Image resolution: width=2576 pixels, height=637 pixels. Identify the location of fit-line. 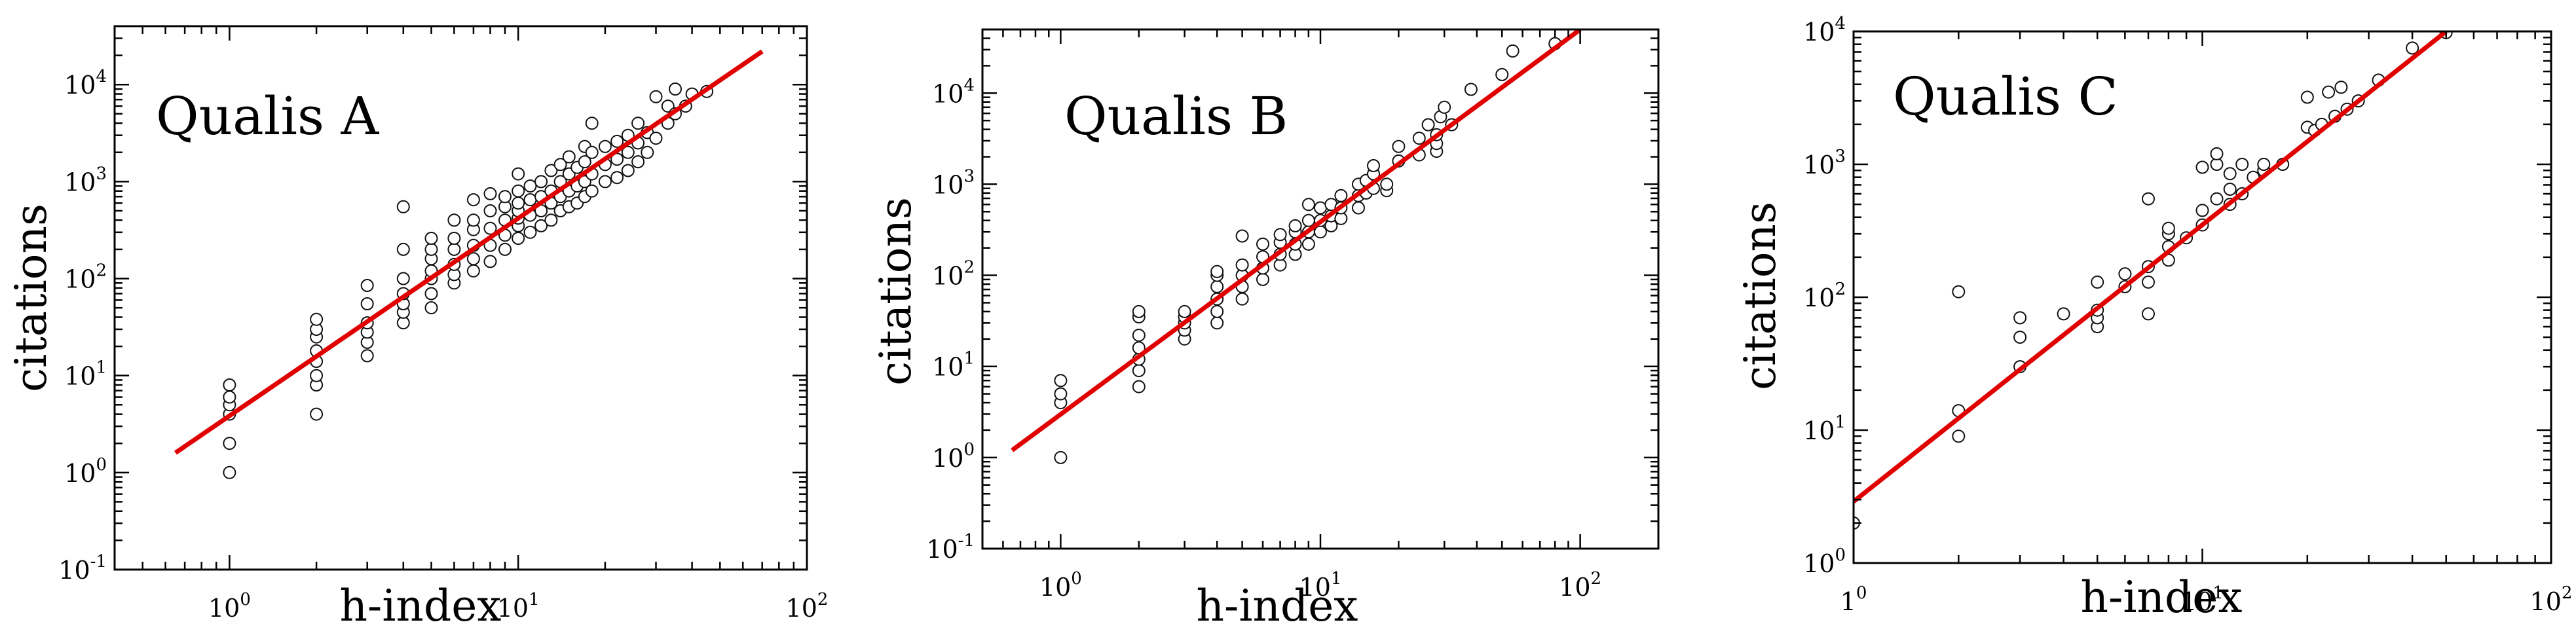
(1296, 240).